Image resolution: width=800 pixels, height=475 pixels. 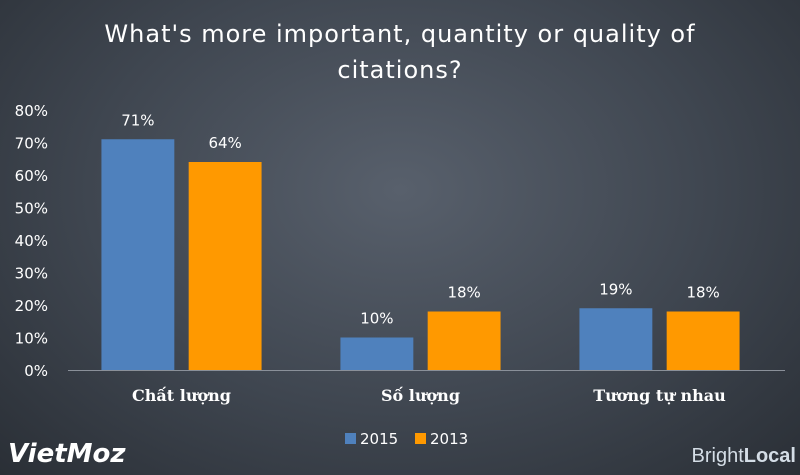 I want to click on y-tick-label: 20%, so click(x=31, y=306).